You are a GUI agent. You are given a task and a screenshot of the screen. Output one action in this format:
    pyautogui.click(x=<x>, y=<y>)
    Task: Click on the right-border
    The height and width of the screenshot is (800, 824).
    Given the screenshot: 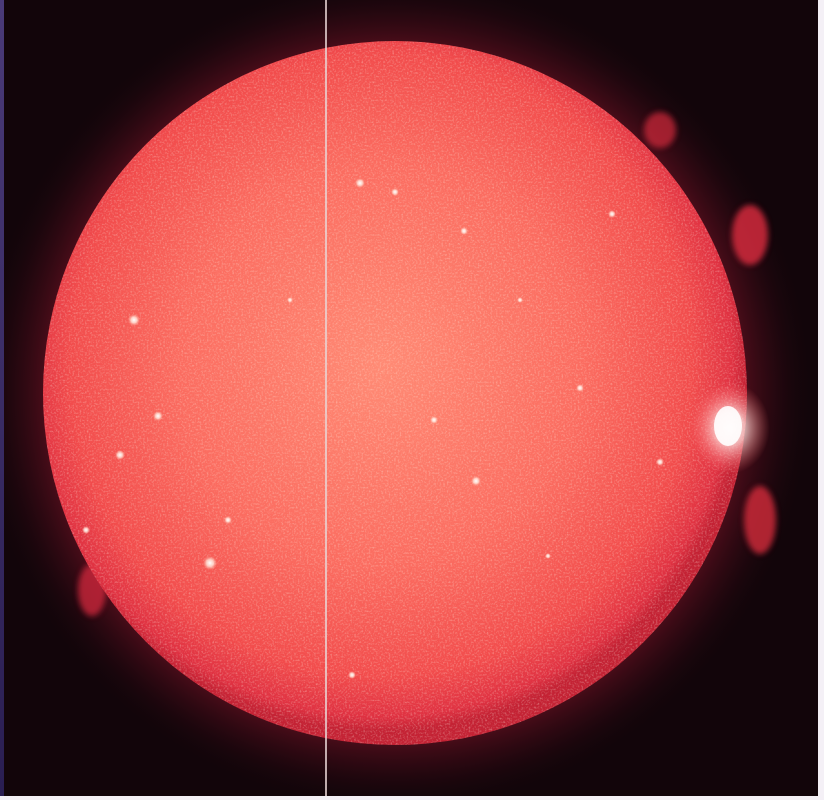 What is the action you would take?
    pyautogui.click(x=821, y=400)
    